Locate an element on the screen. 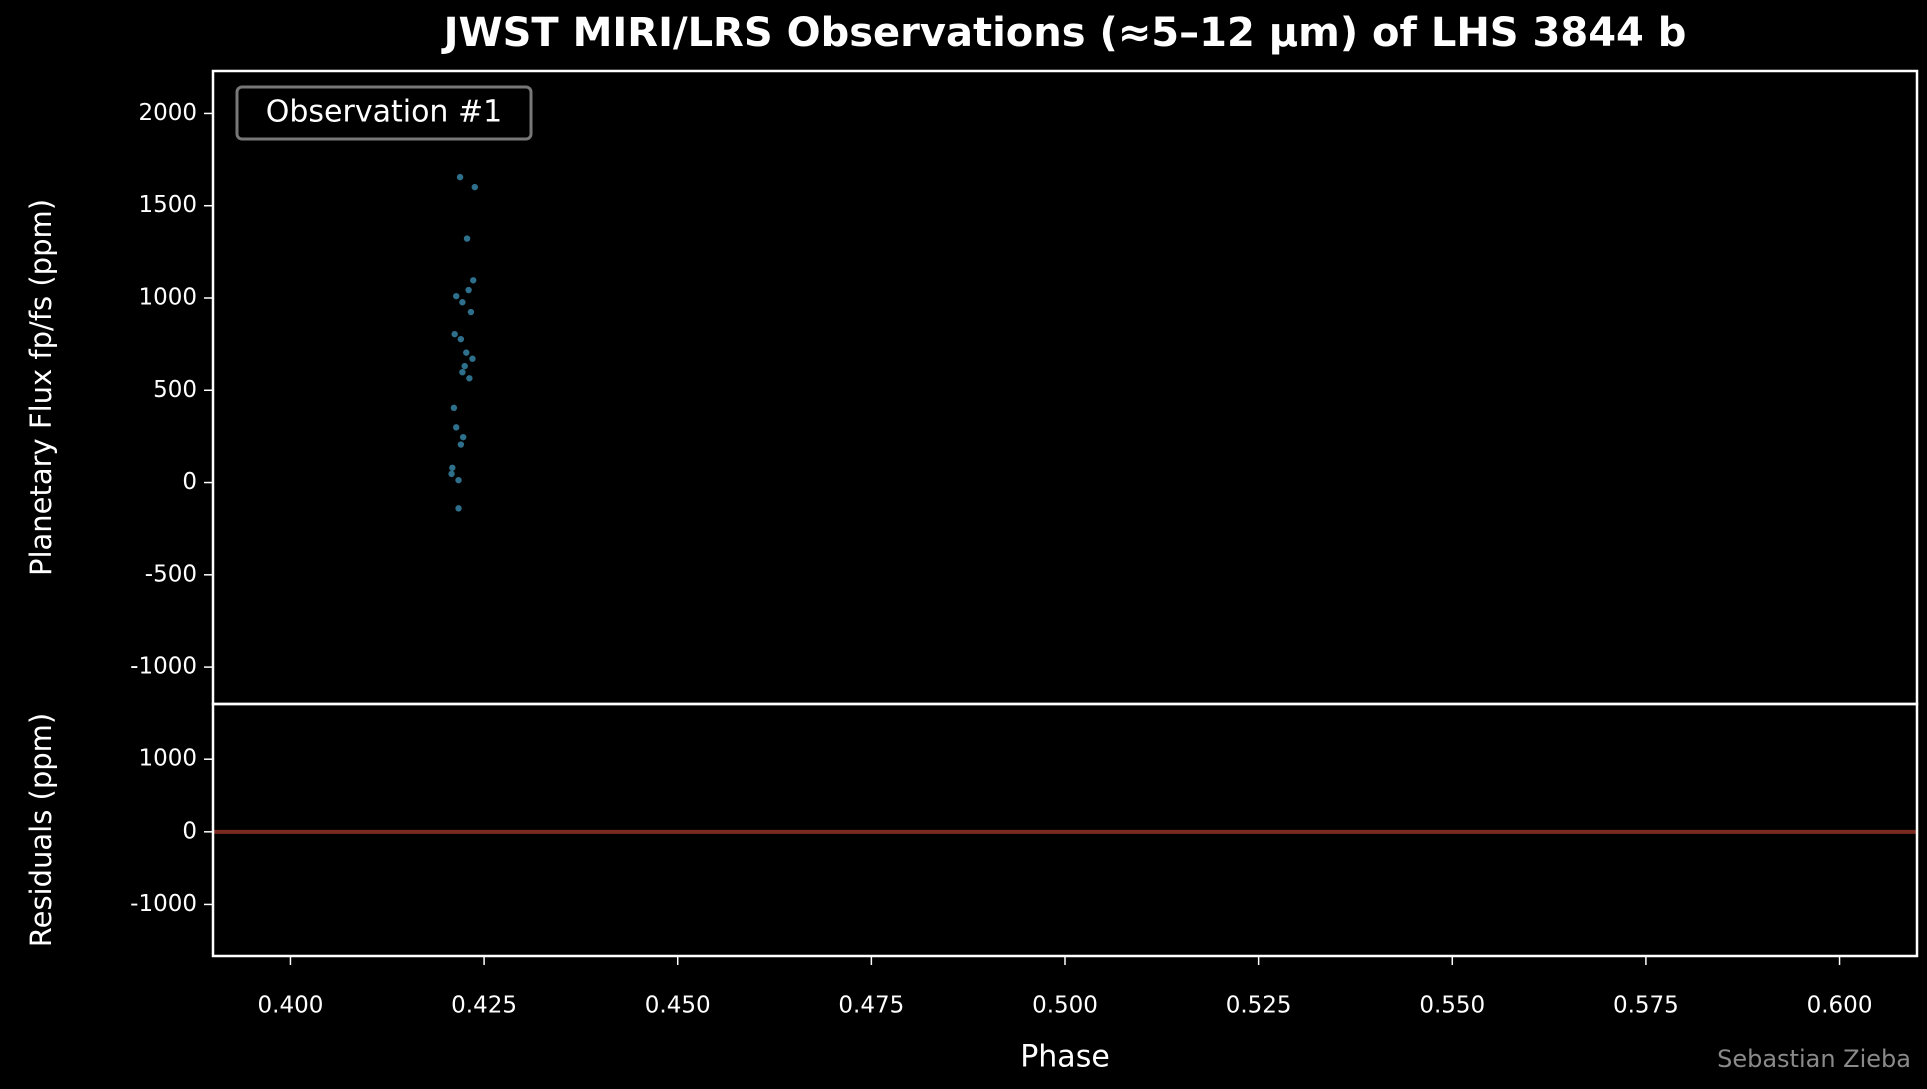 The width and height of the screenshot is (1927, 1089). x-tick-label: 0.575 is located at coordinates (1646, 1006).